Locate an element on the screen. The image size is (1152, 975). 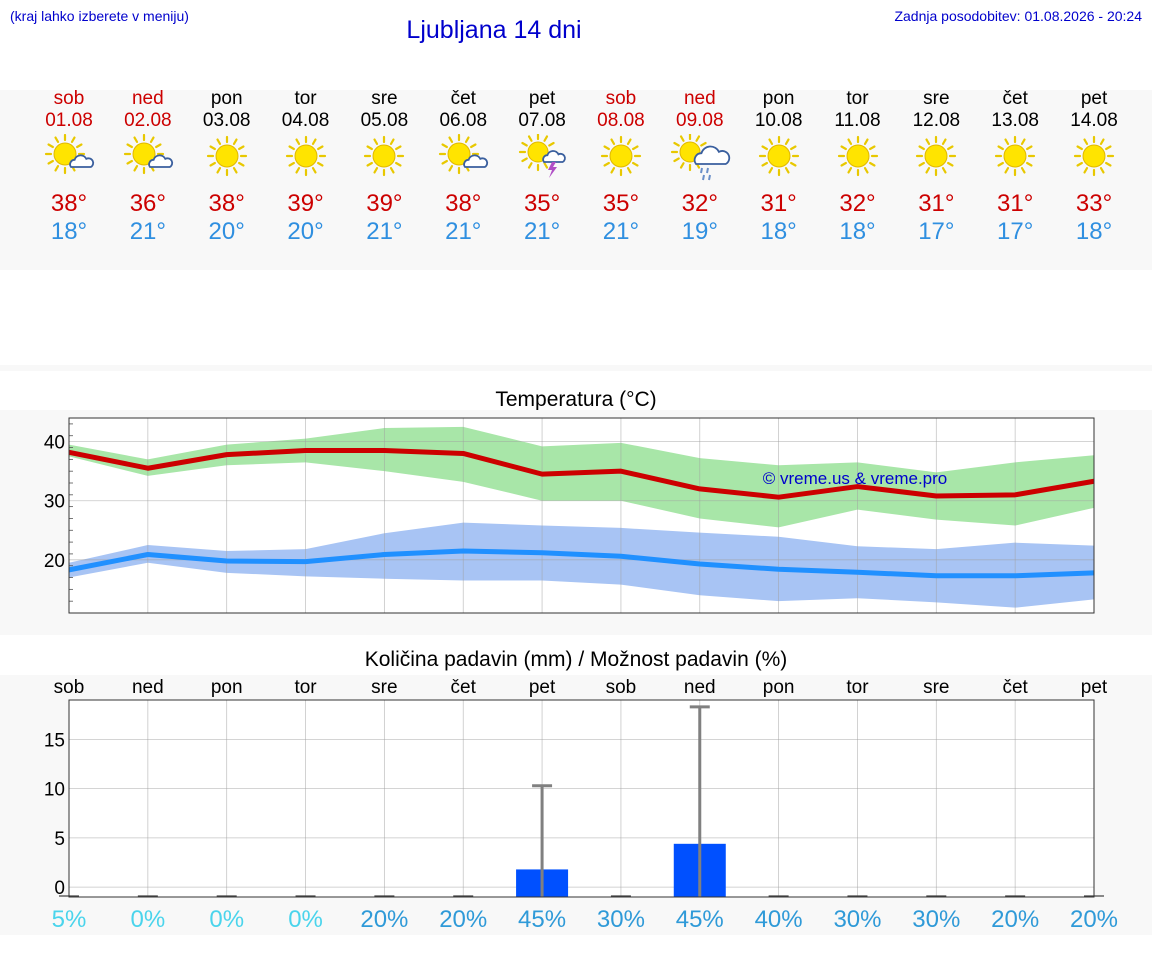
location-hint-link: (kraj lahko izberete v meniju) is located at coordinates (99, 16).